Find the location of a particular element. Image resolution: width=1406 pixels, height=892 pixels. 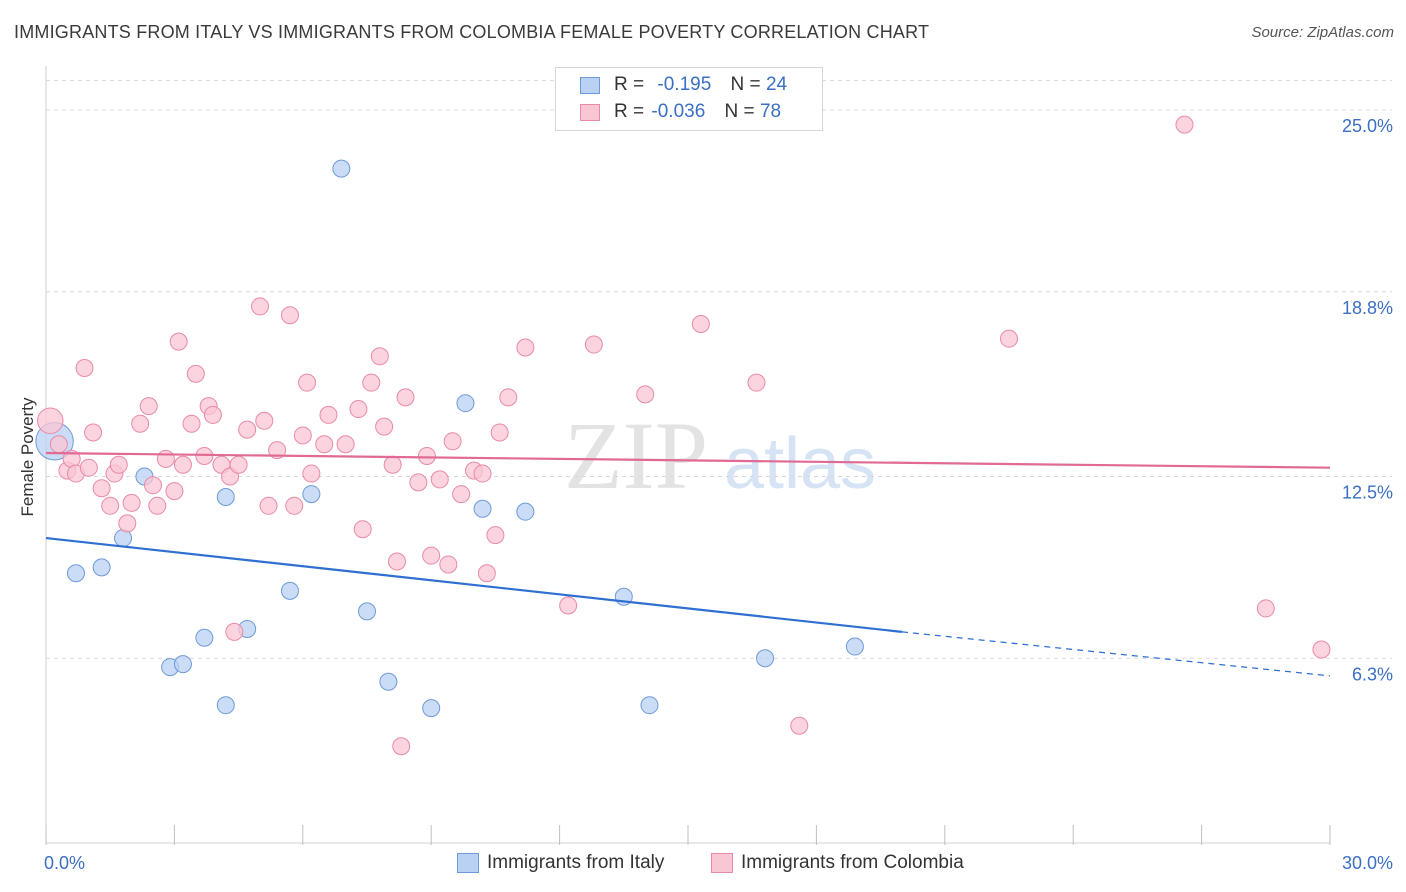

italy-n-value: 24 is located at coordinates (776, 84).